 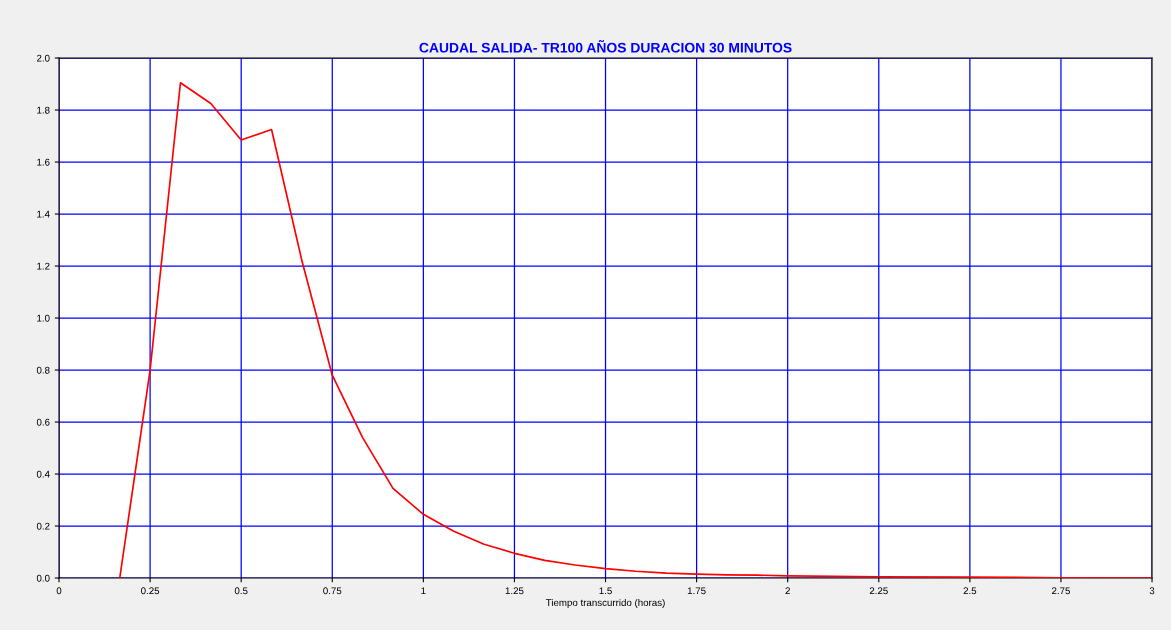 I want to click on x-tick-label: 2.75, so click(x=1060, y=591).